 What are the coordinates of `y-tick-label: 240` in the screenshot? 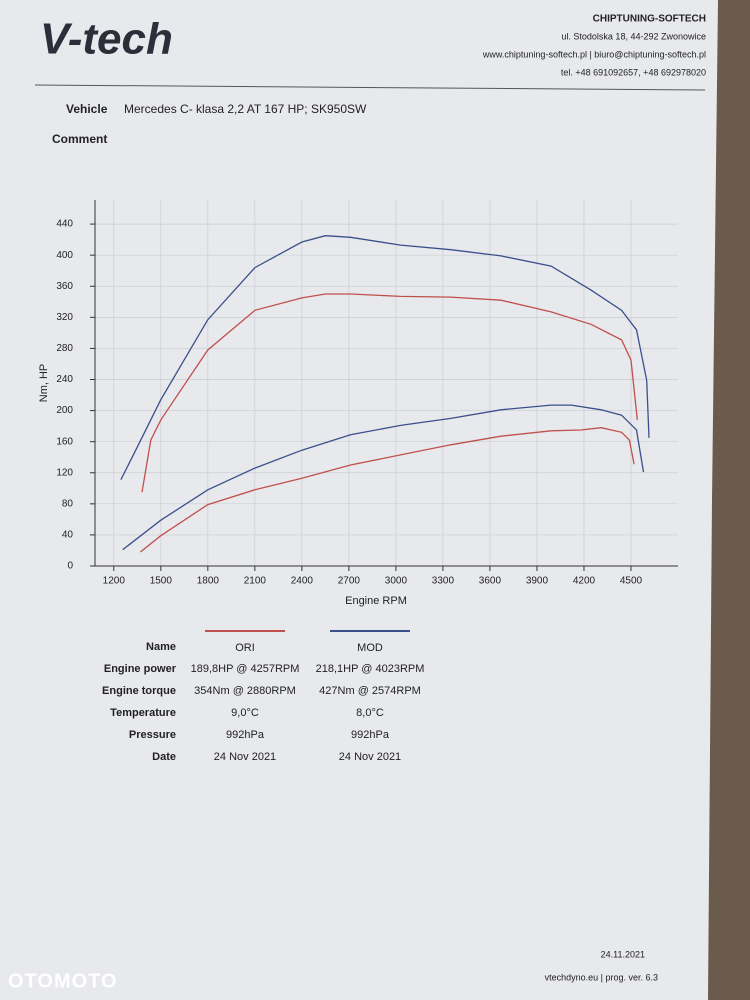 It's located at (64, 379).